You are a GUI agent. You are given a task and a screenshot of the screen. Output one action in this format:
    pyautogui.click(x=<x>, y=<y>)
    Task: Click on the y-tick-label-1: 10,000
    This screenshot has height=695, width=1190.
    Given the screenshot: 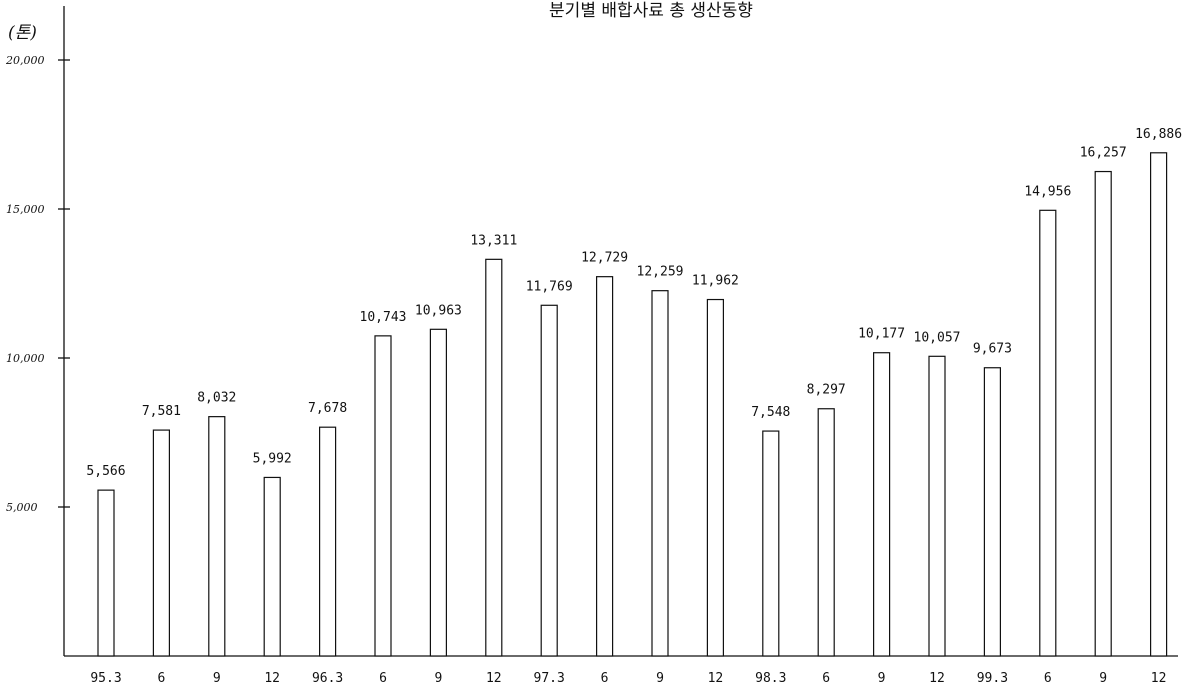 What is the action you would take?
    pyautogui.click(x=25, y=358)
    